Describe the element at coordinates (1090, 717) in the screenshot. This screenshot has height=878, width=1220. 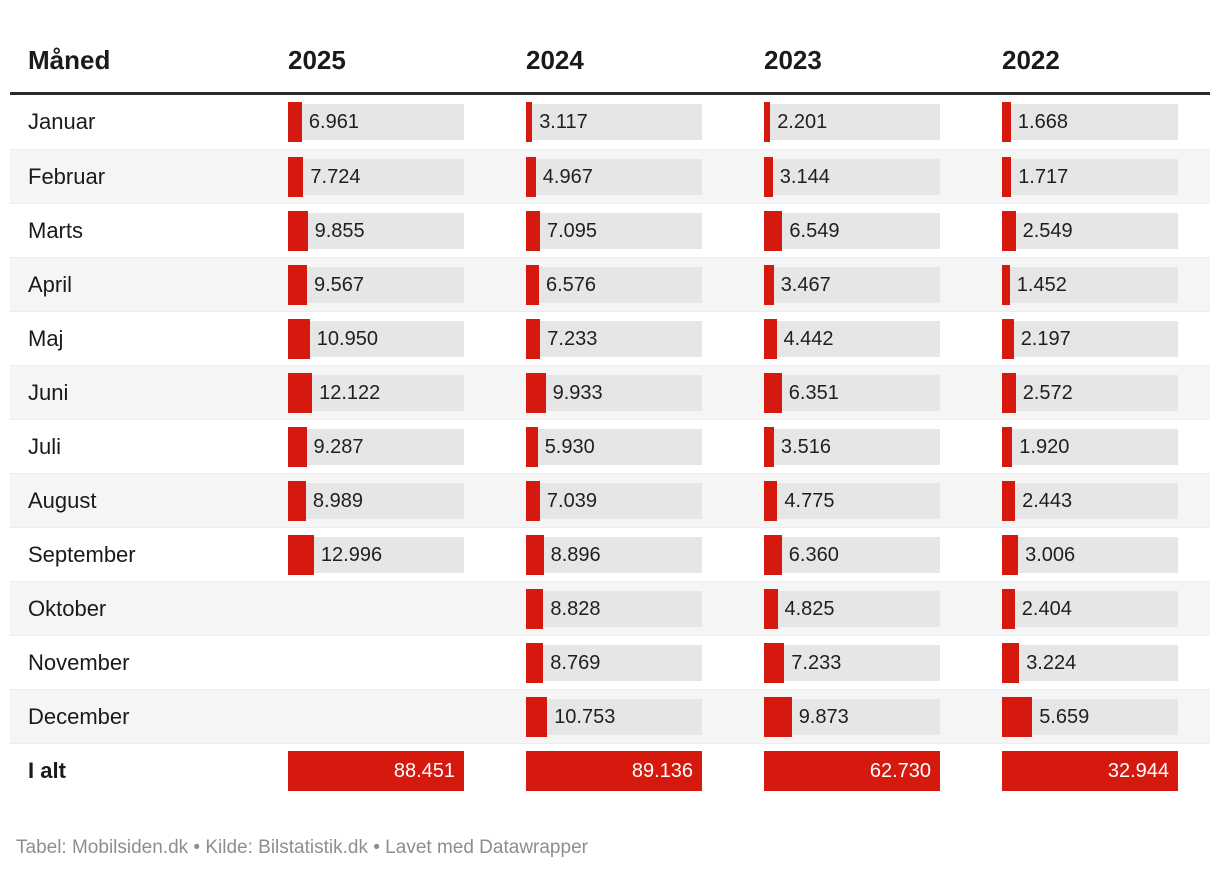
I see `bar-track: 5.659` at that location.